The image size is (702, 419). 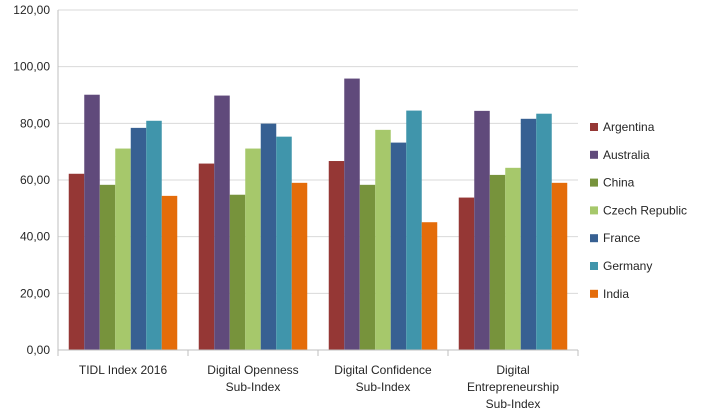 What do you see at coordinates (123, 370) in the screenshot?
I see `category-label: TIDL Index 2016` at bounding box center [123, 370].